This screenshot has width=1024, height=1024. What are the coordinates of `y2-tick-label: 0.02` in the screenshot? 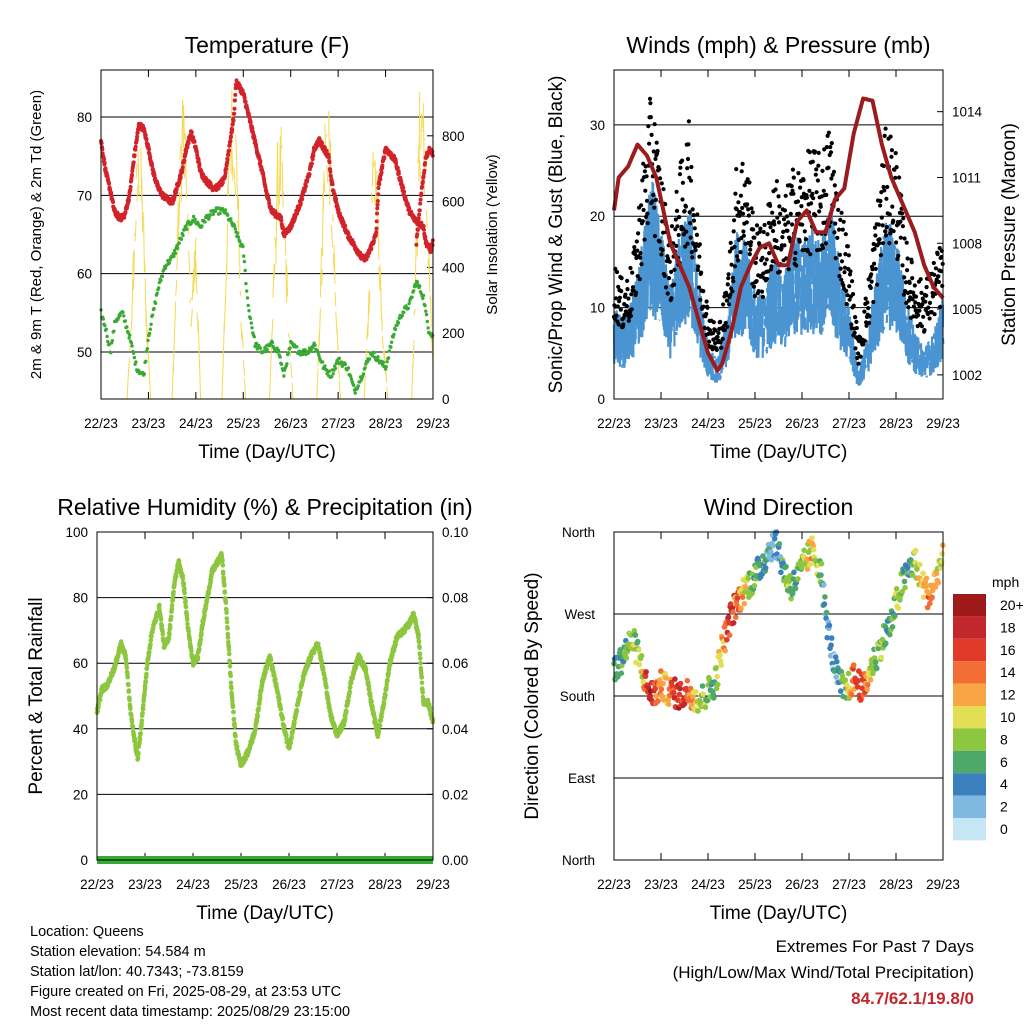 It's located at (455, 794).